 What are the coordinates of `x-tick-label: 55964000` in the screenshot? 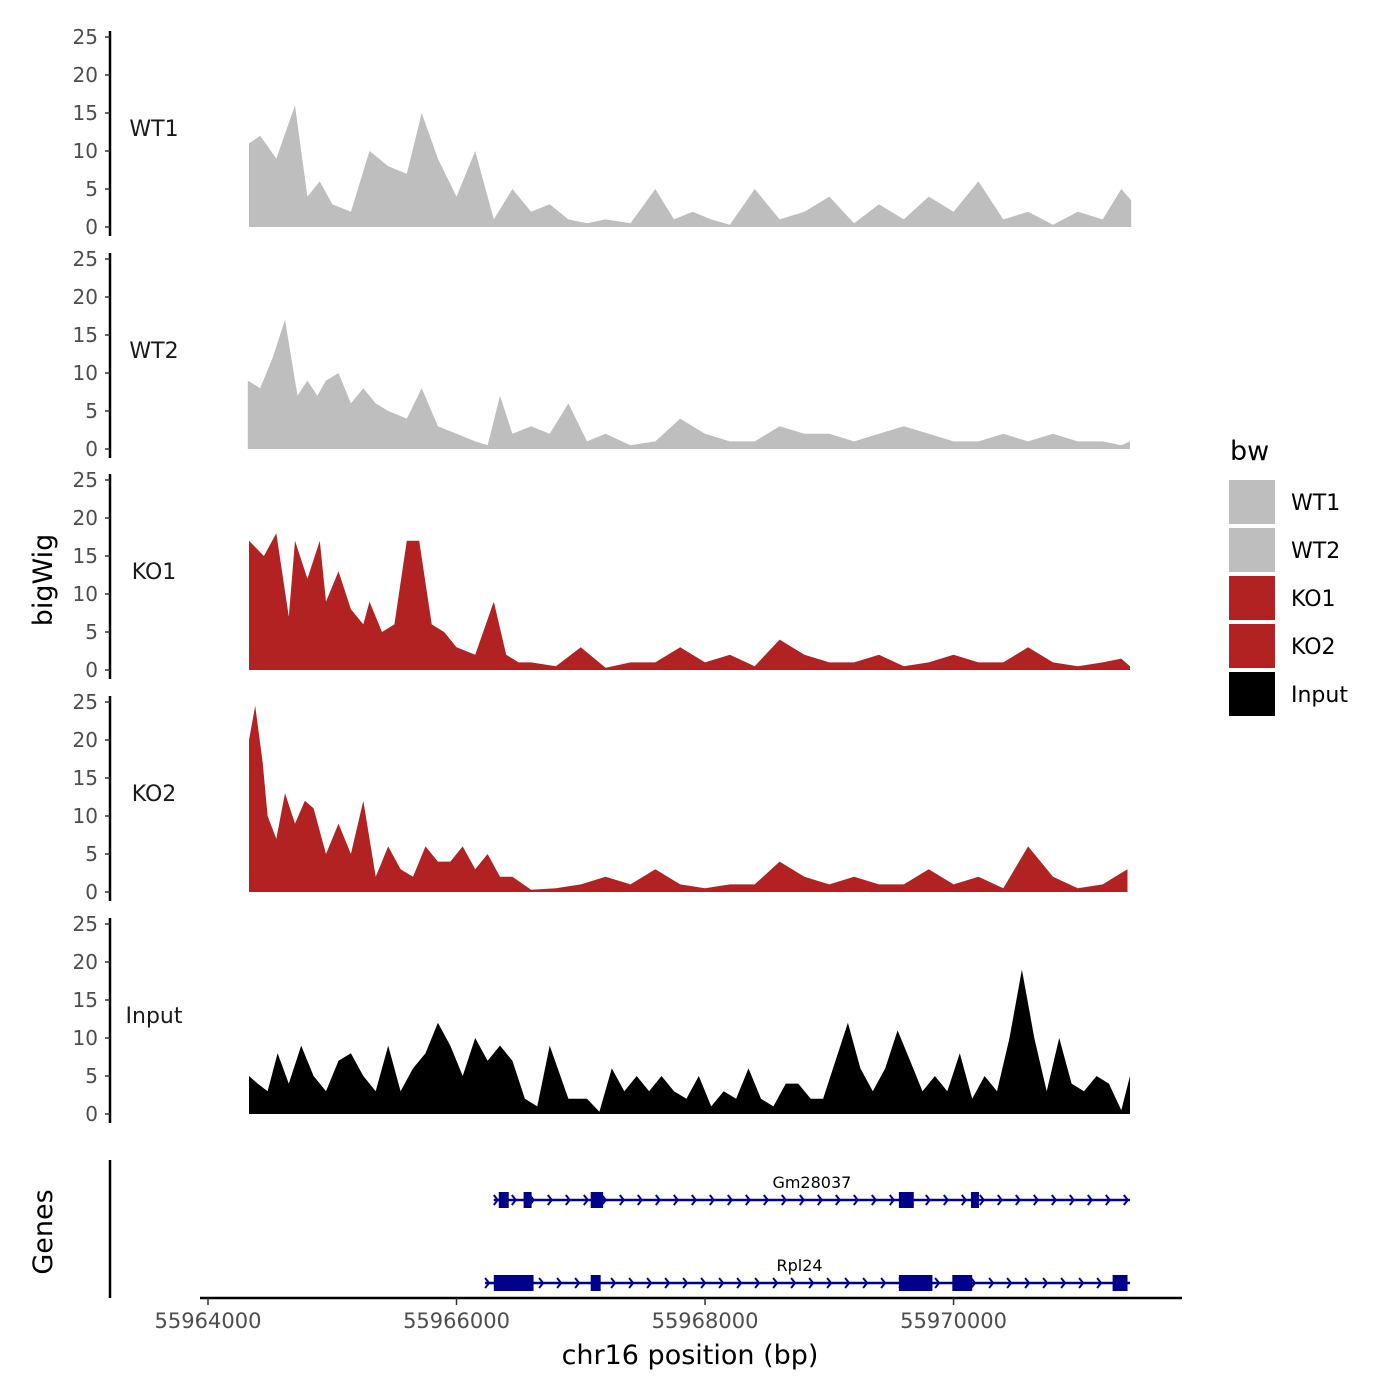 It's located at (208, 1321).